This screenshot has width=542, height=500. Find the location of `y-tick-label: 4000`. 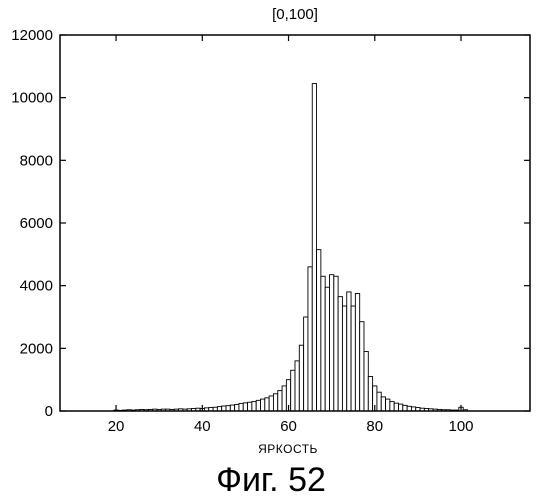

y-tick-label: 4000 is located at coordinates (36, 286).